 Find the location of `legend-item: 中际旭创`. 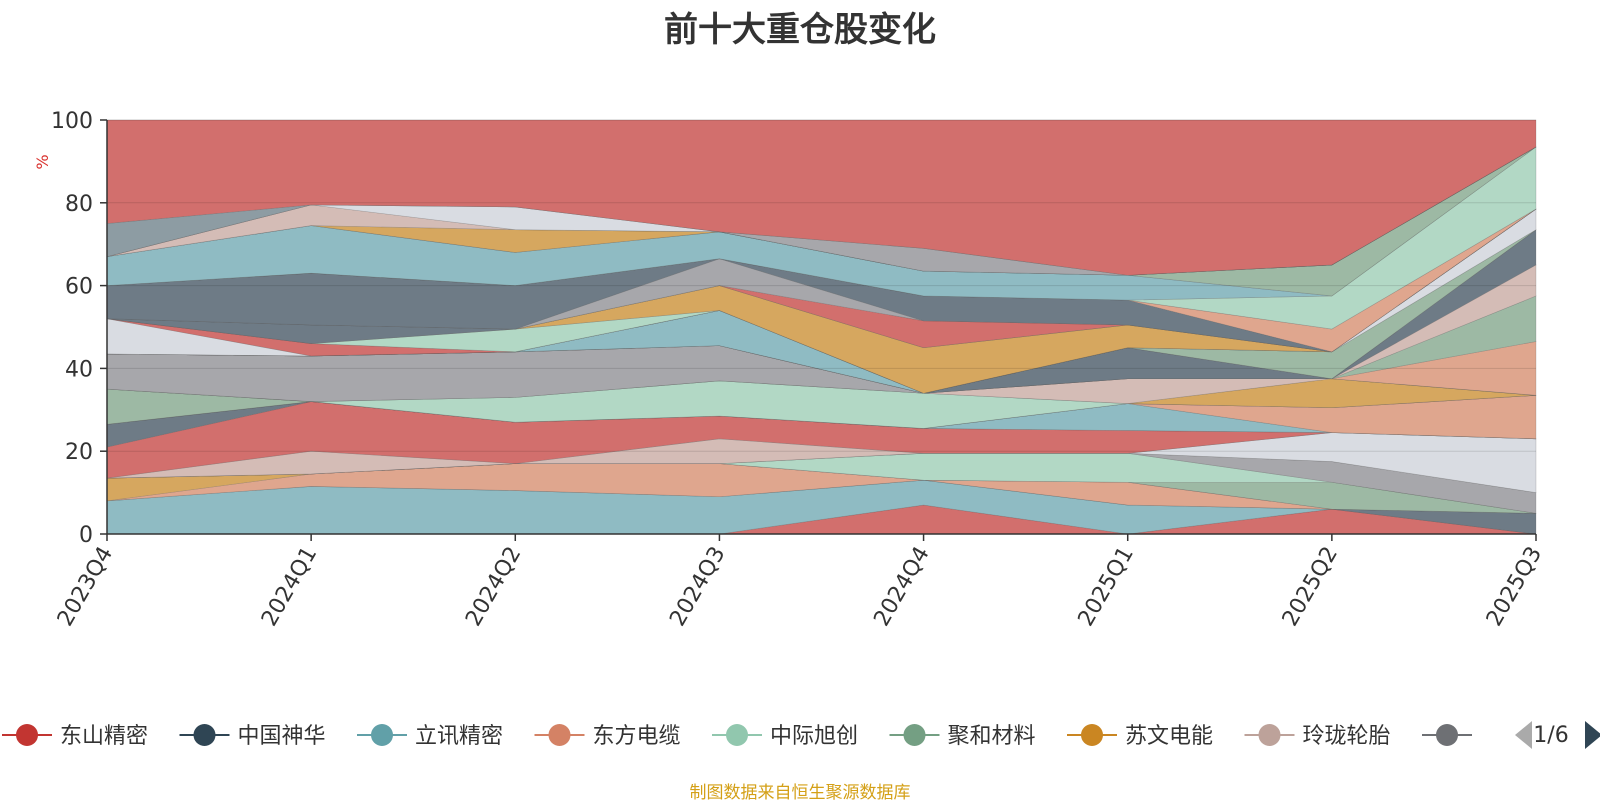

legend-item: 中际旭创 is located at coordinates (785, 736).